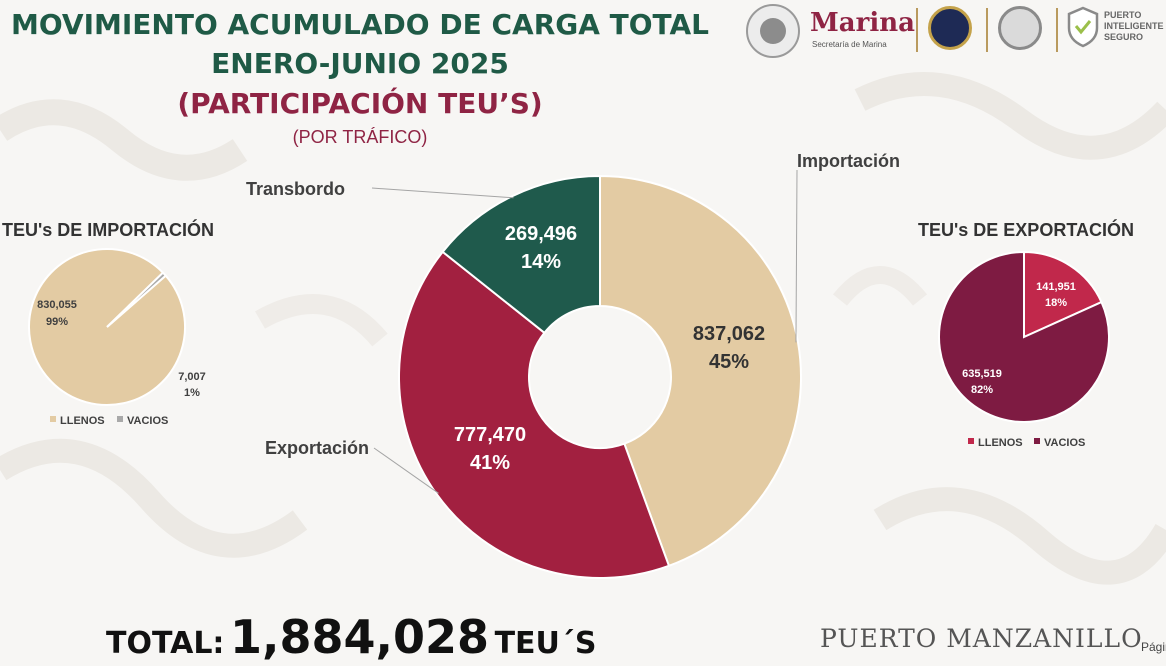  I want to click on national-seal-icon, so click(773, 31).